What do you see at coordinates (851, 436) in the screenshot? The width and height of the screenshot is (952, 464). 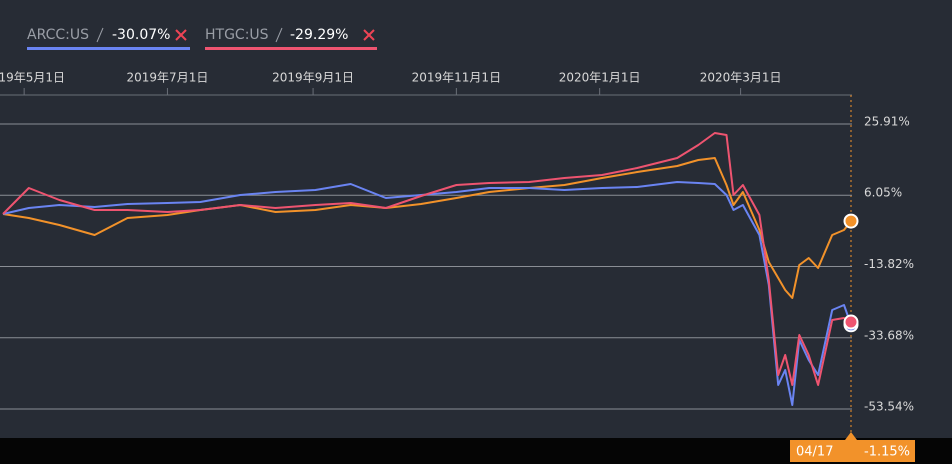 I see `cursor-pointer` at bounding box center [851, 436].